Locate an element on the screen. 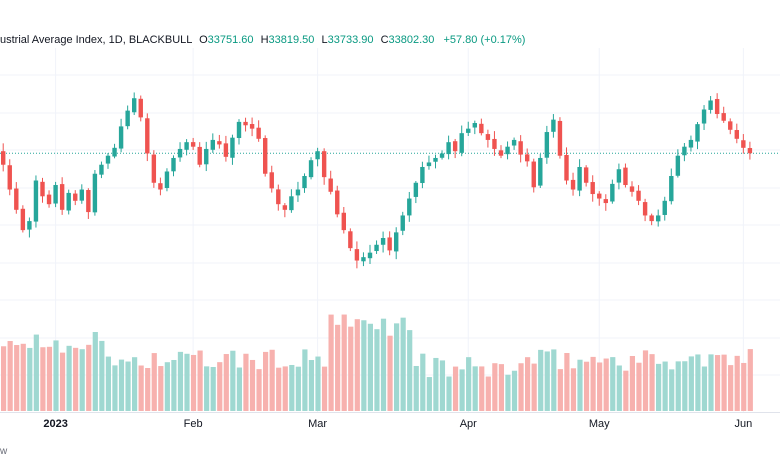  close-key: C is located at coordinates (384, 40).